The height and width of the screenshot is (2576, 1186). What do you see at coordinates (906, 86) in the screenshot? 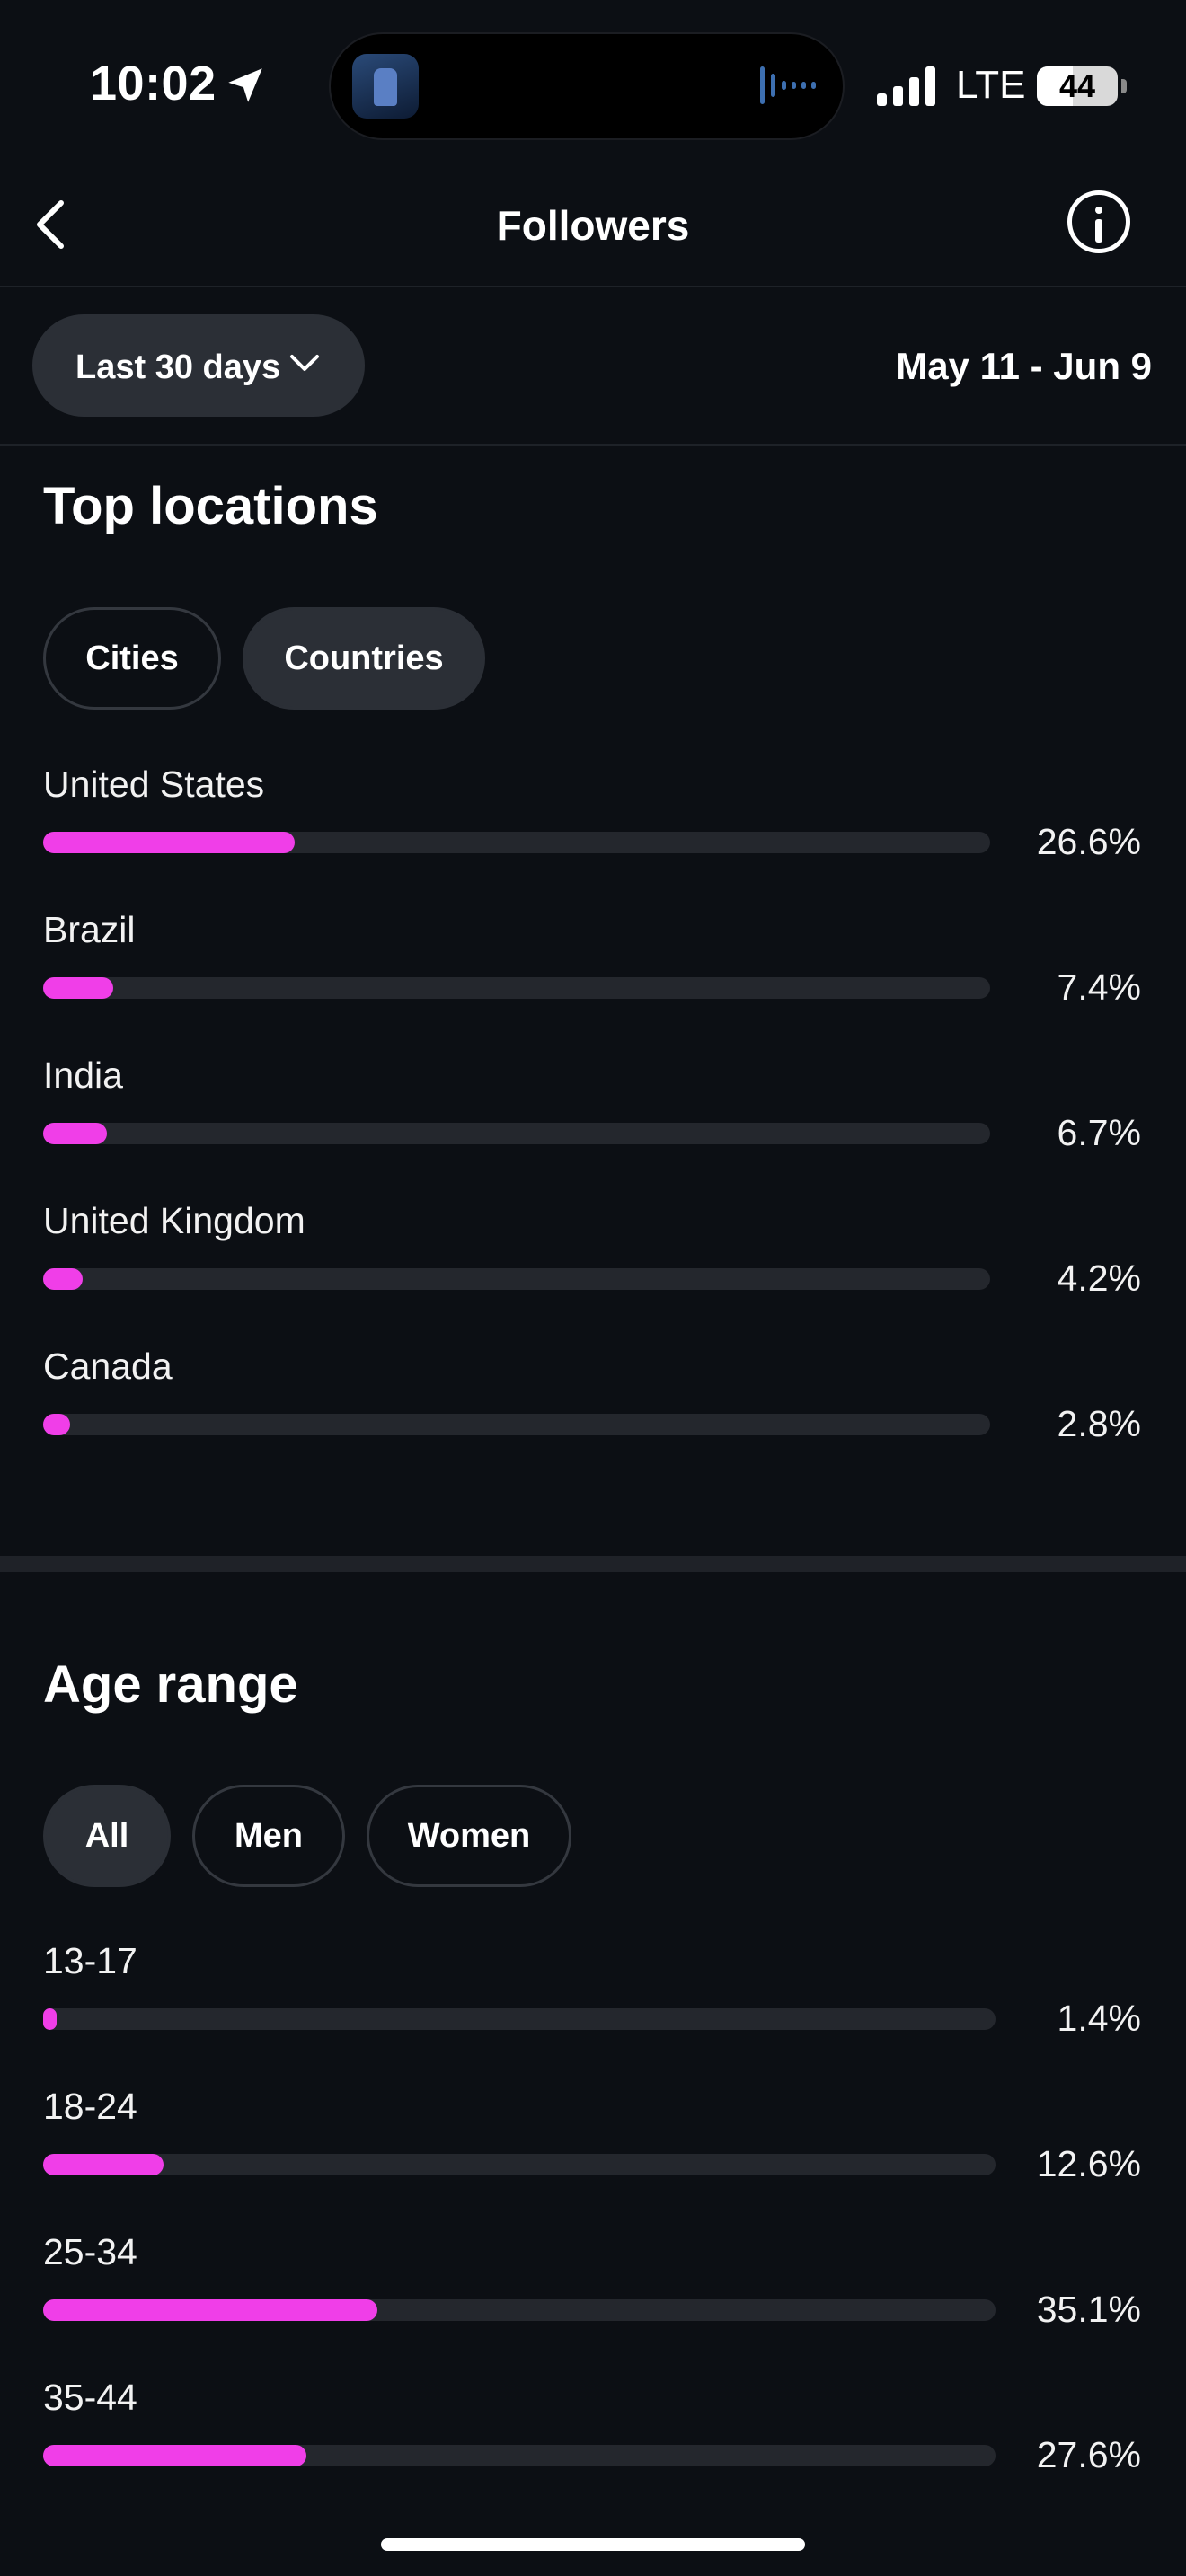
I see `cellular-signal-icon` at bounding box center [906, 86].